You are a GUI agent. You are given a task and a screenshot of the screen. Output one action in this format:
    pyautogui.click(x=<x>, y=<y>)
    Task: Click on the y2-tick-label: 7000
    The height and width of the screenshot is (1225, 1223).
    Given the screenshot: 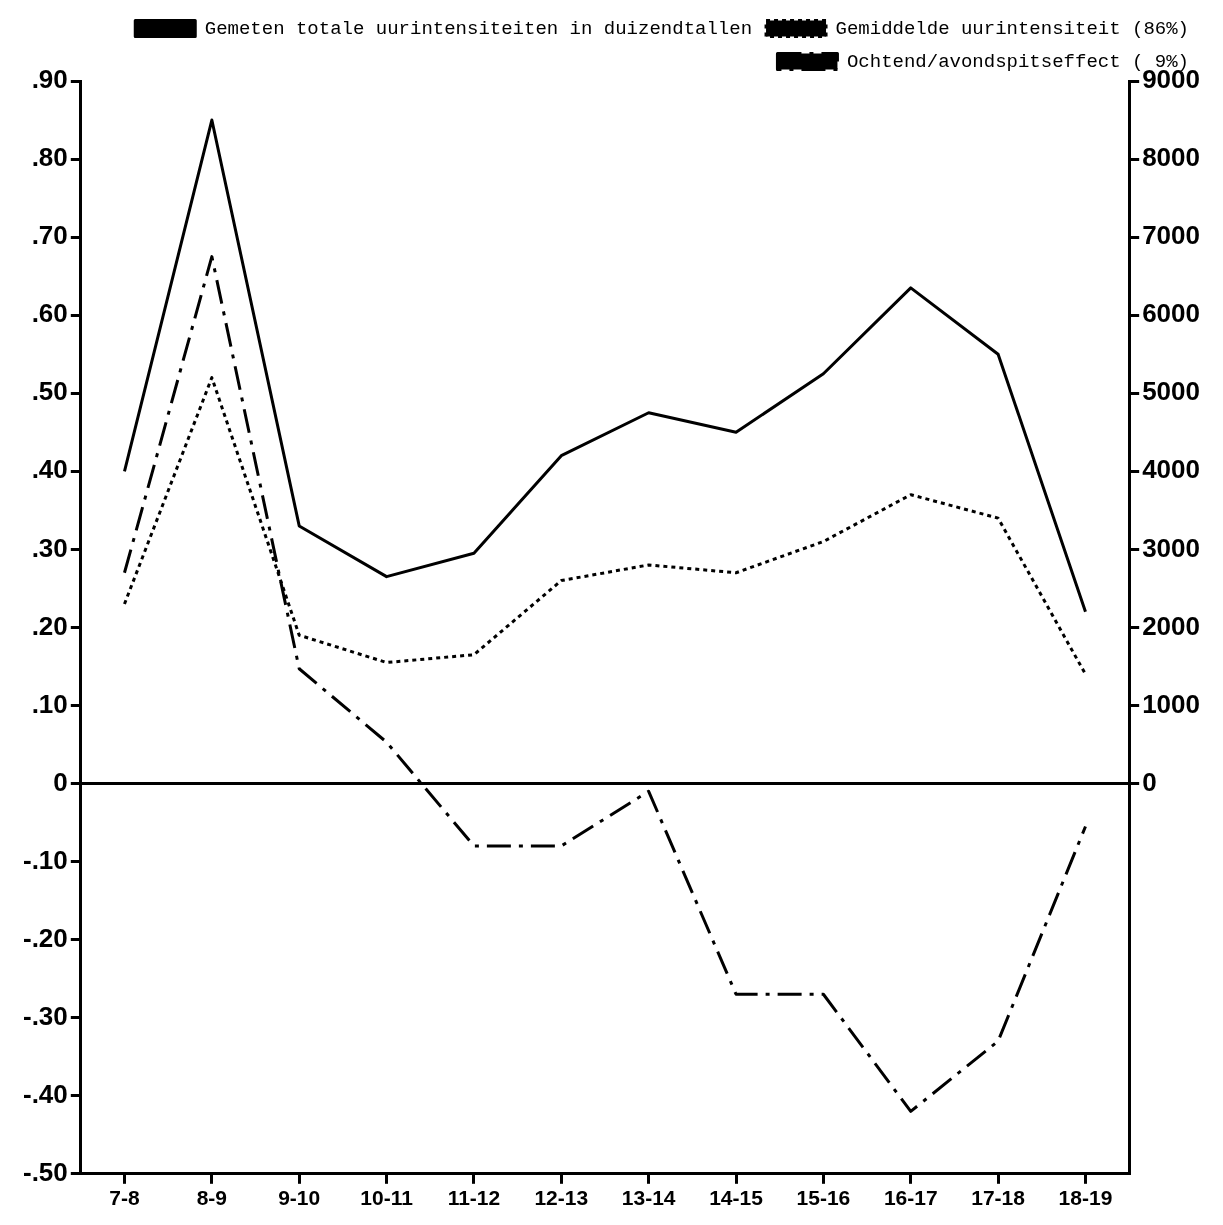 What is the action you would take?
    pyautogui.click(x=1171, y=235)
    